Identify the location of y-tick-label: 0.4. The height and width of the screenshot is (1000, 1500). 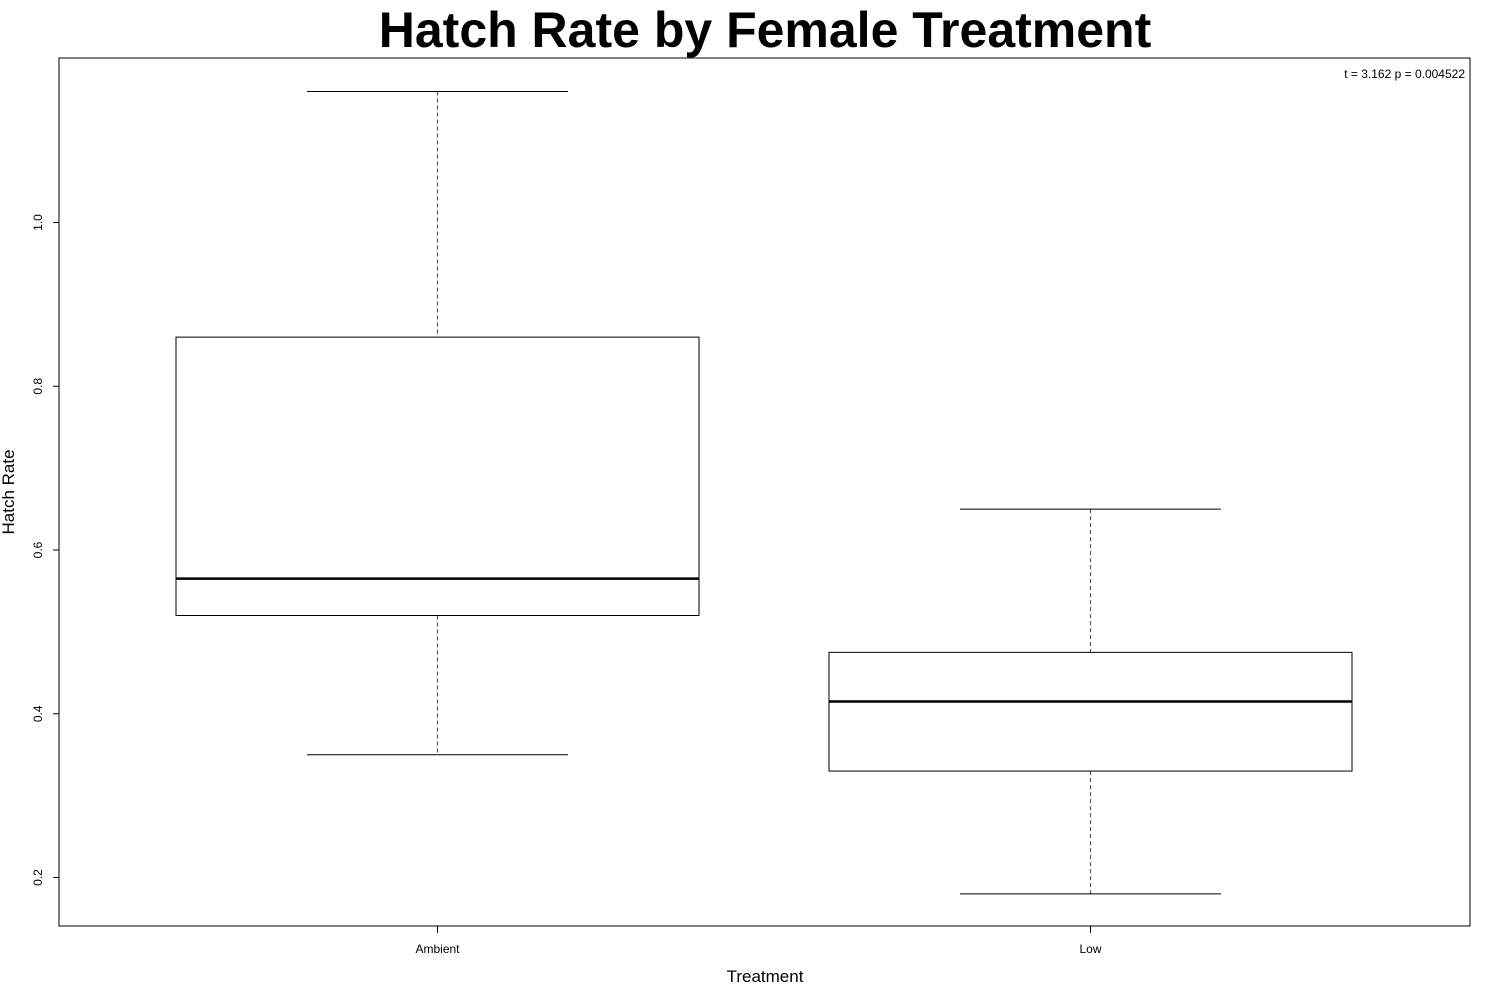
(38, 713).